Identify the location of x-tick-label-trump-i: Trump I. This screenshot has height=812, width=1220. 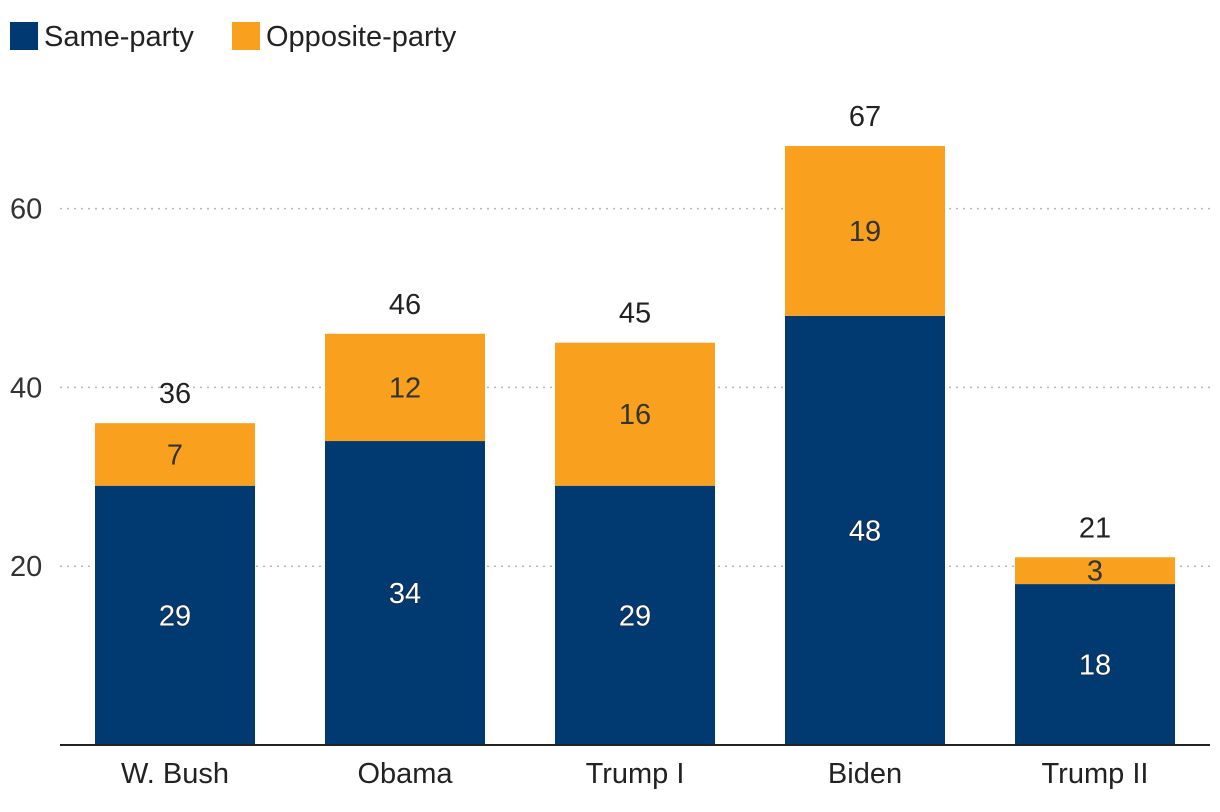
(635, 774).